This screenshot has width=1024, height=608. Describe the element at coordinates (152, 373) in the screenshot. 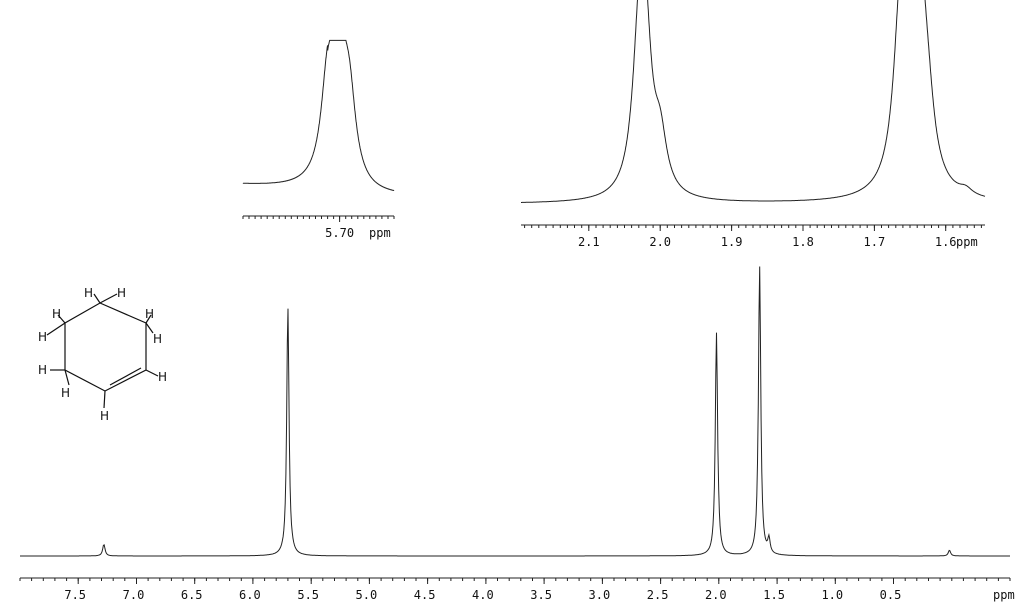

I see `bond-c3-h` at that location.